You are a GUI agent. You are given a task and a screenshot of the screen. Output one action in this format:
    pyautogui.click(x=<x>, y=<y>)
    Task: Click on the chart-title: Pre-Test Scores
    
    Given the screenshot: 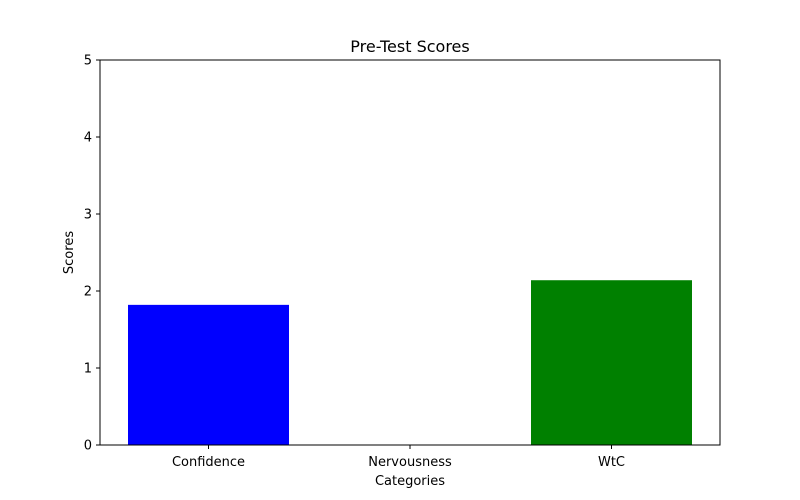 What is the action you would take?
    pyautogui.click(x=409, y=46)
    